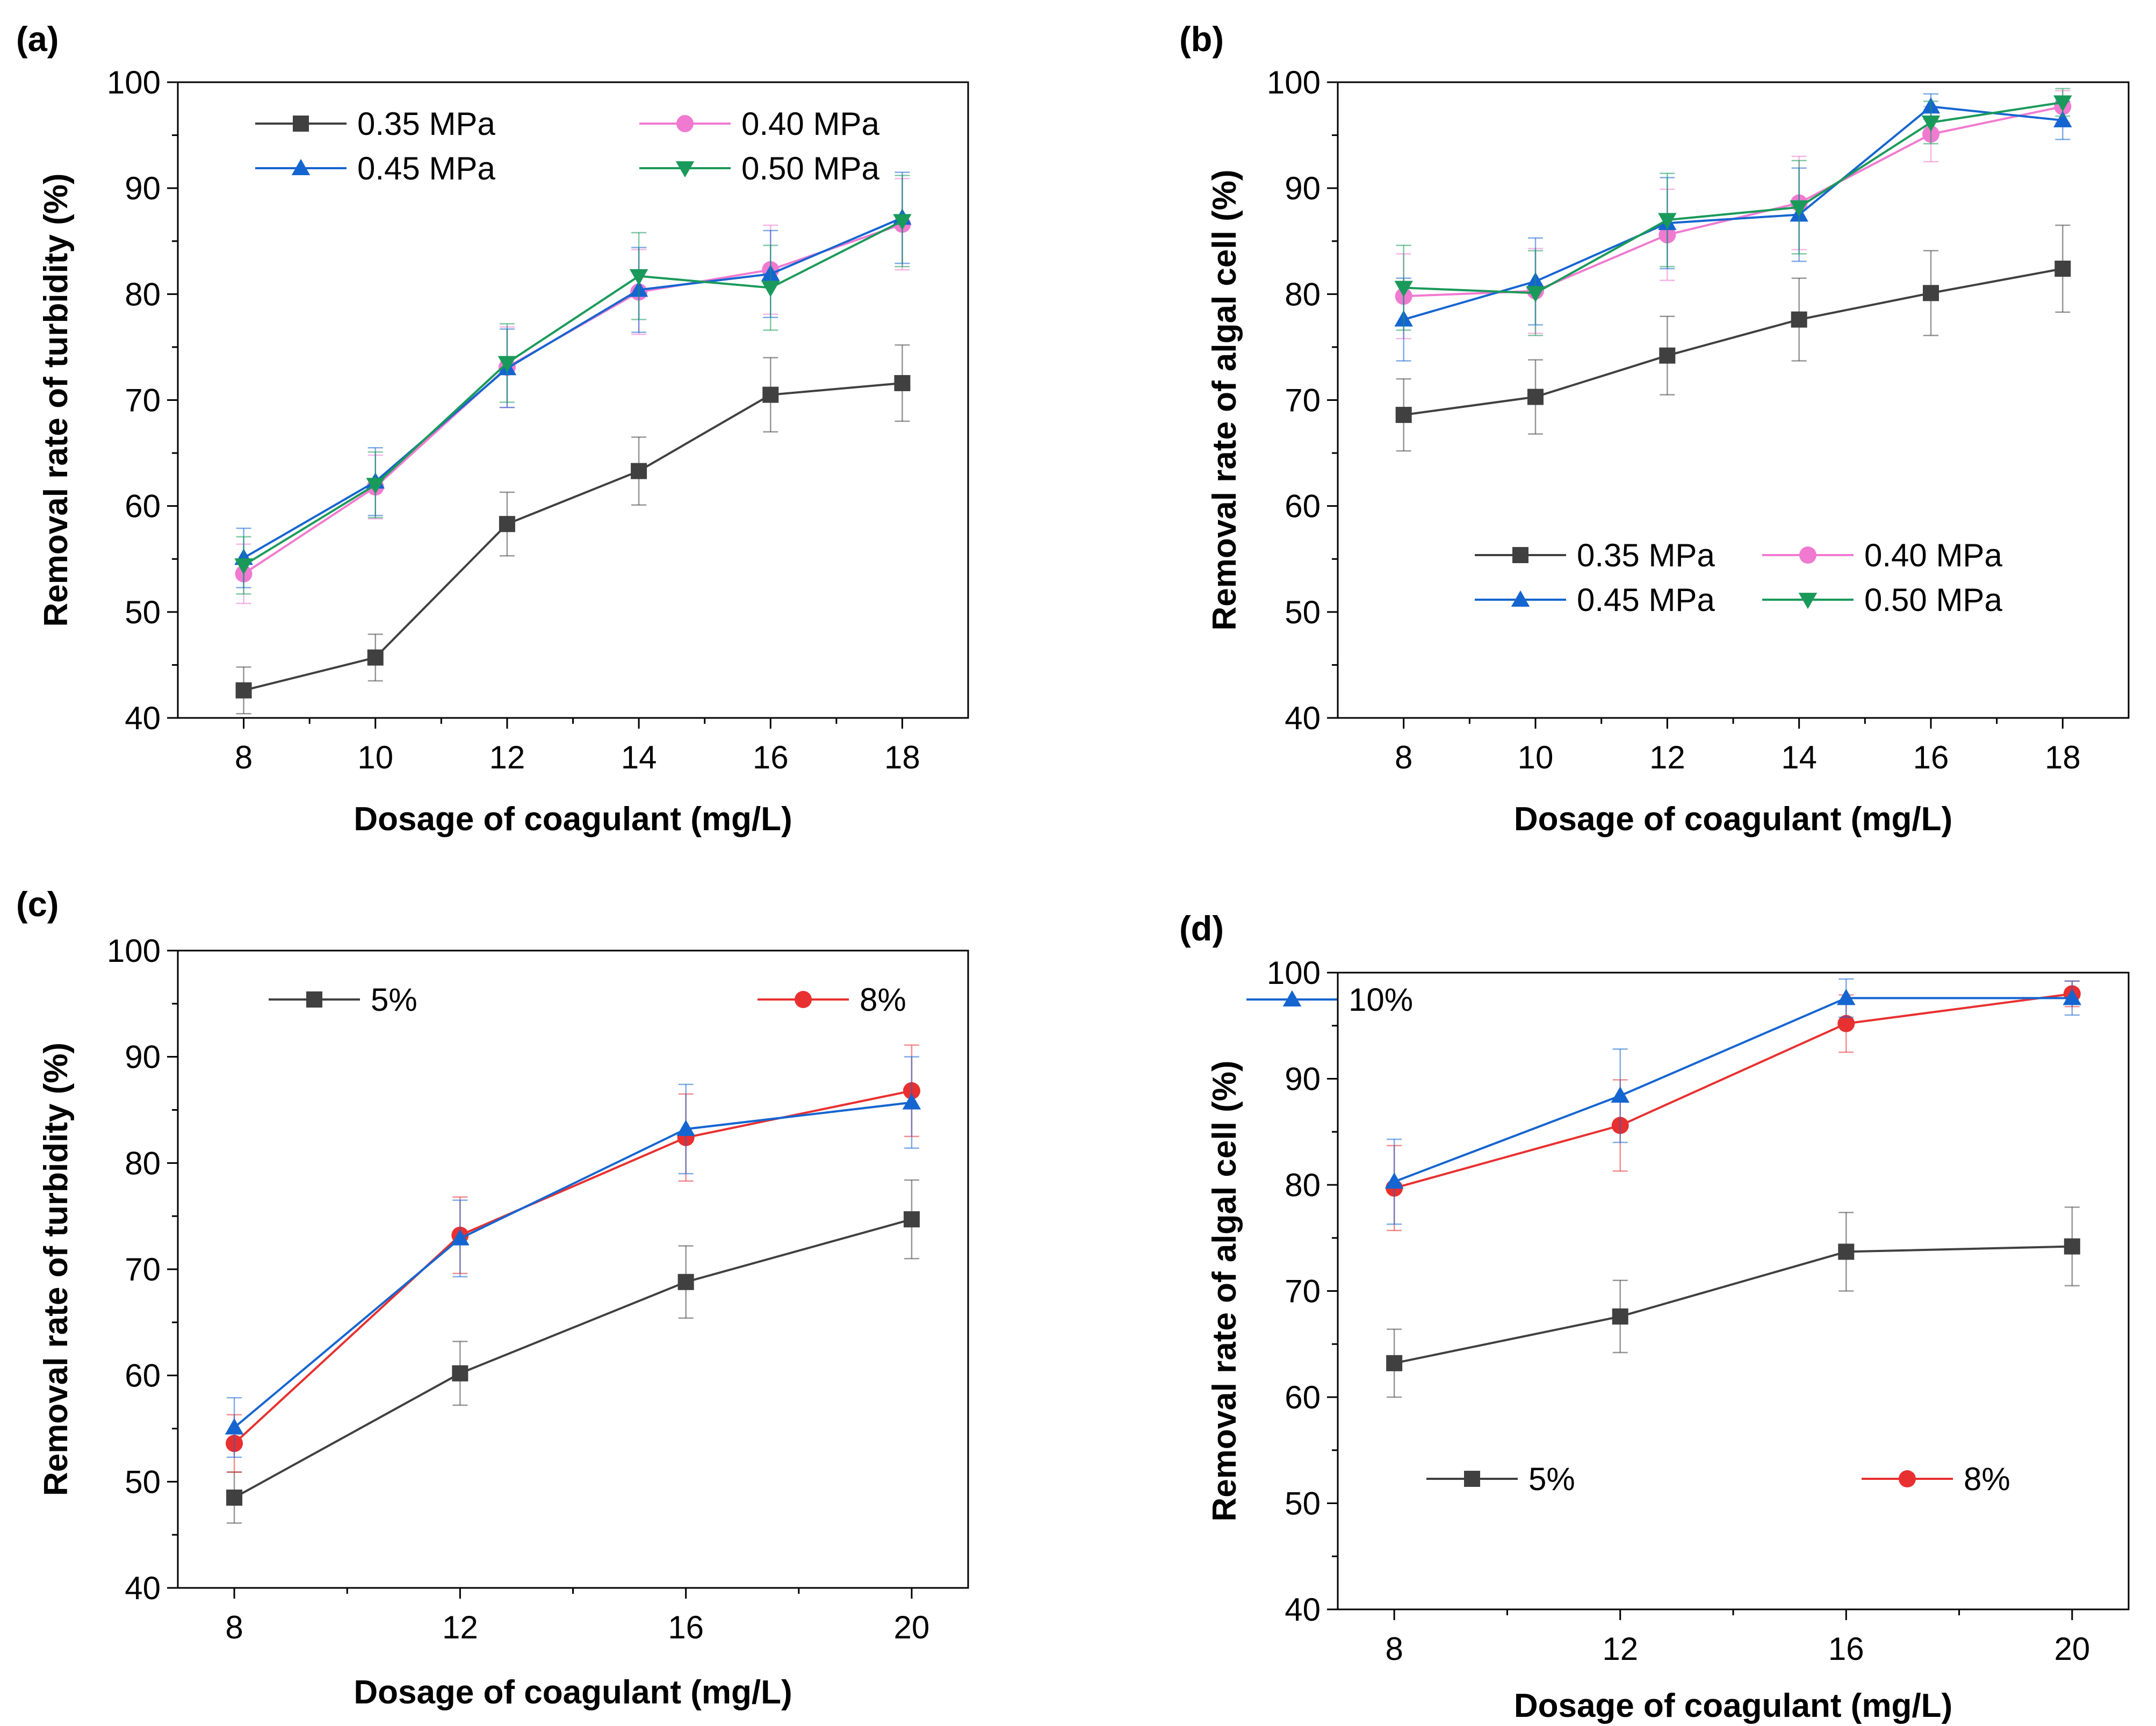 The height and width of the screenshot is (1726, 2156). What do you see at coordinates (1303, 188) in the screenshot?
I see `panel-b-y-tick-label: 90` at bounding box center [1303, 188].